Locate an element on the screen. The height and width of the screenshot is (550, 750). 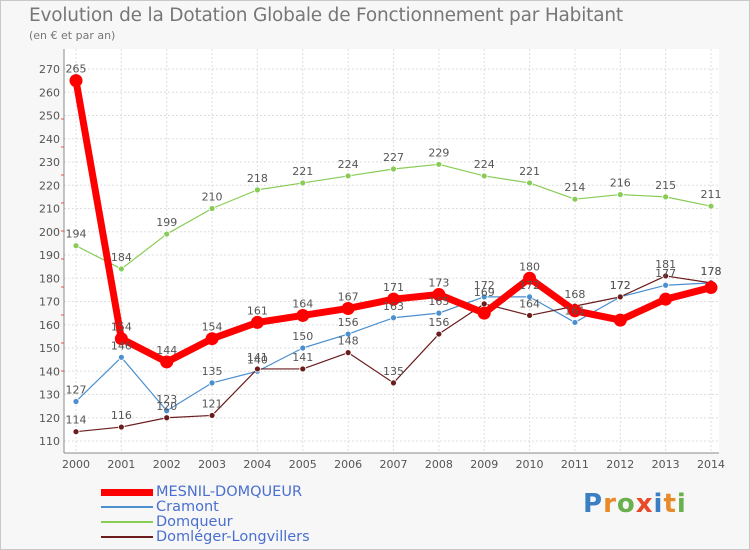
data-label-mesnil: 161 is located at coordinates (257, 310).